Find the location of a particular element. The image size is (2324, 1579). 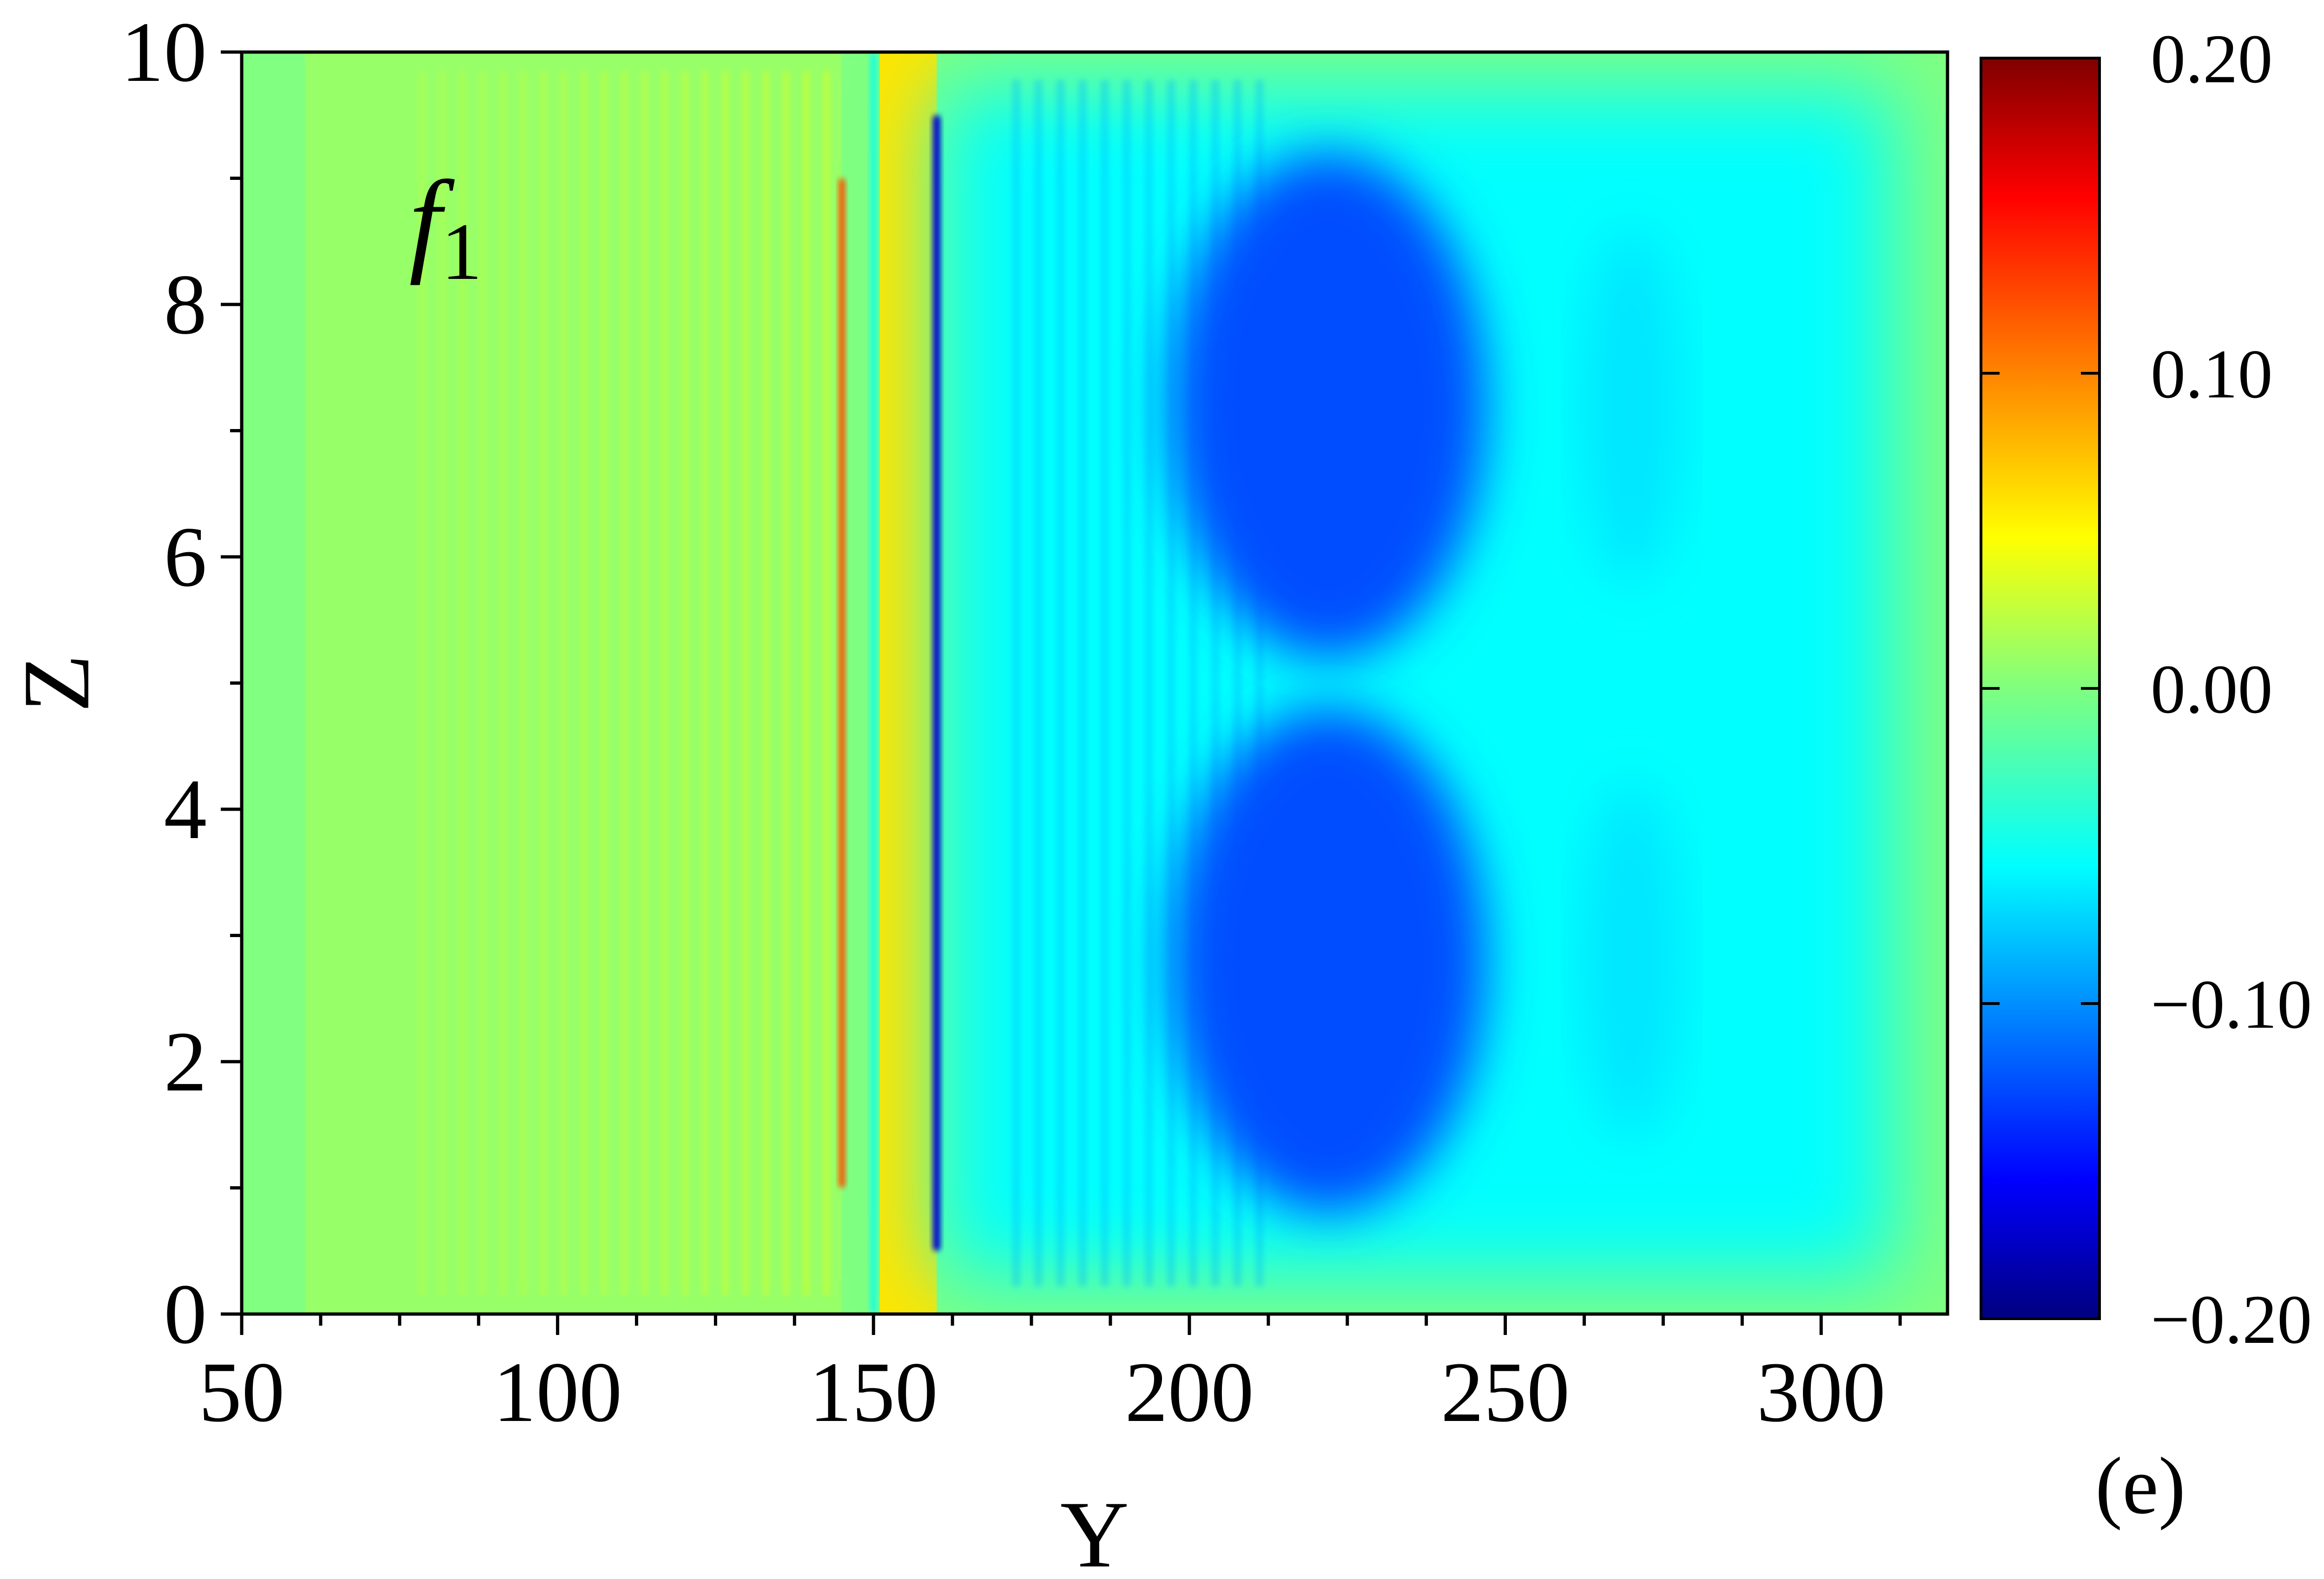

x-axis: 50 100 150 200 250 300 is located at coordinates (1050, 1377).